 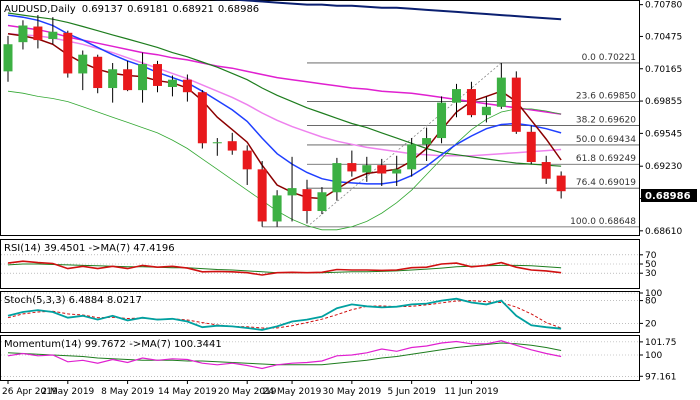 I want to click on y-tick-label: 0.70780, so click(x=663, y=6).